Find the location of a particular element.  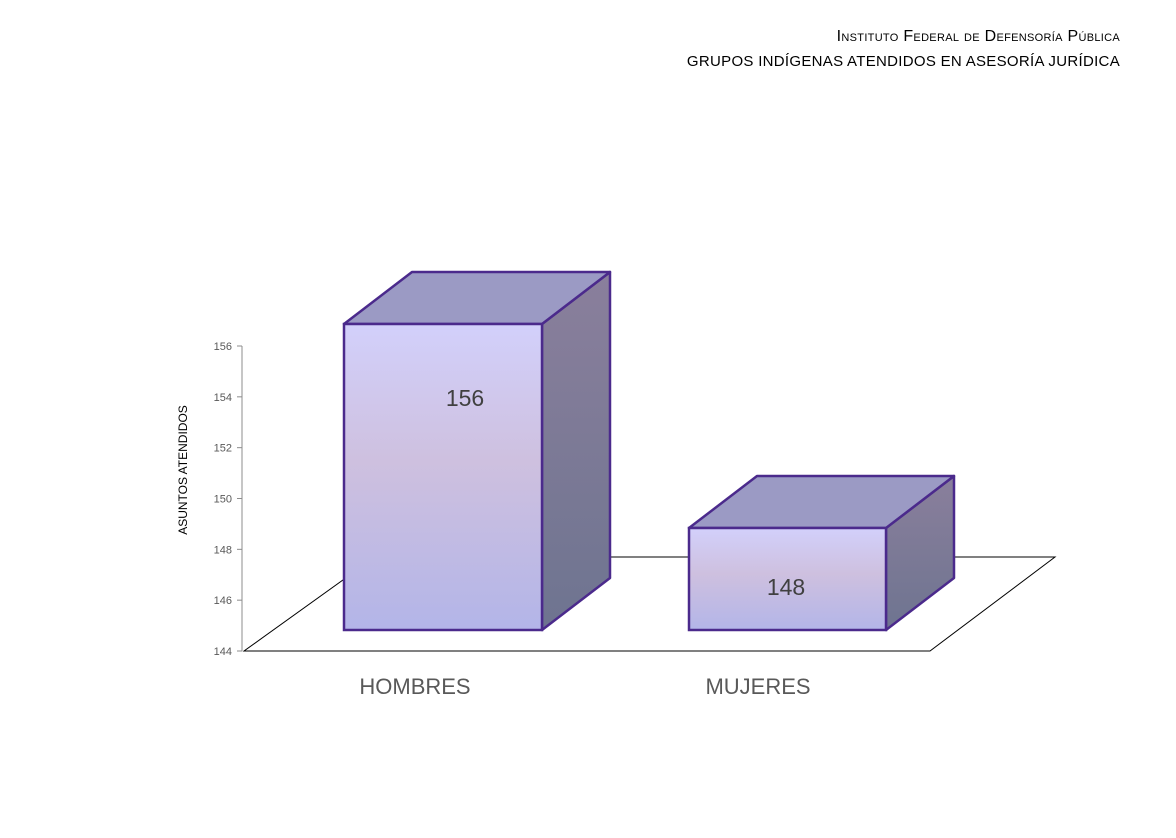

y-tick-label: 156 is located at coordinates (223, 347).